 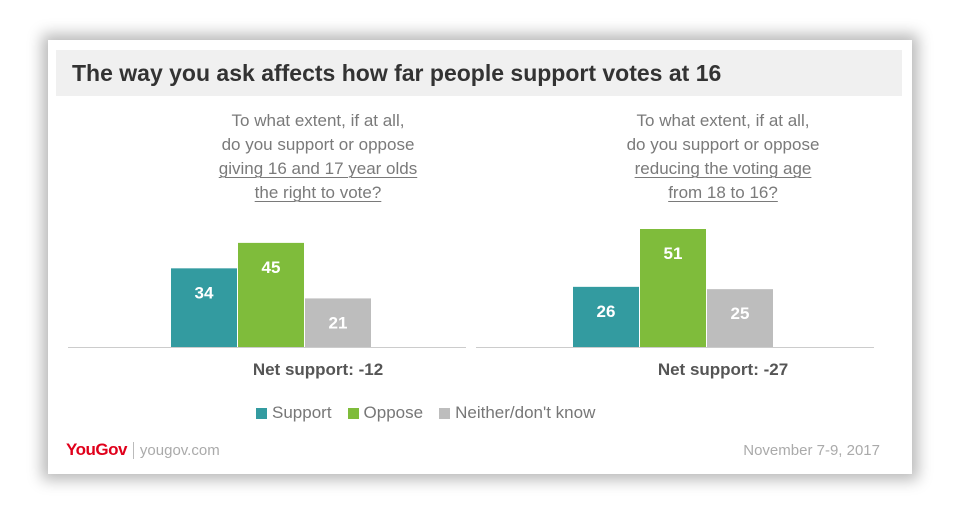 I want to click on legend-item-oppose: Oppose, so click(x=385, y=413).